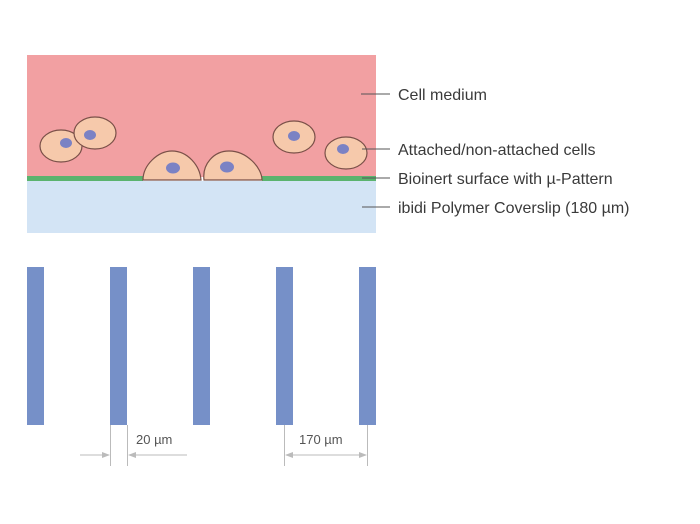 This screenshot has width=700, height=524. I want to click on cells, so click(203, 148).